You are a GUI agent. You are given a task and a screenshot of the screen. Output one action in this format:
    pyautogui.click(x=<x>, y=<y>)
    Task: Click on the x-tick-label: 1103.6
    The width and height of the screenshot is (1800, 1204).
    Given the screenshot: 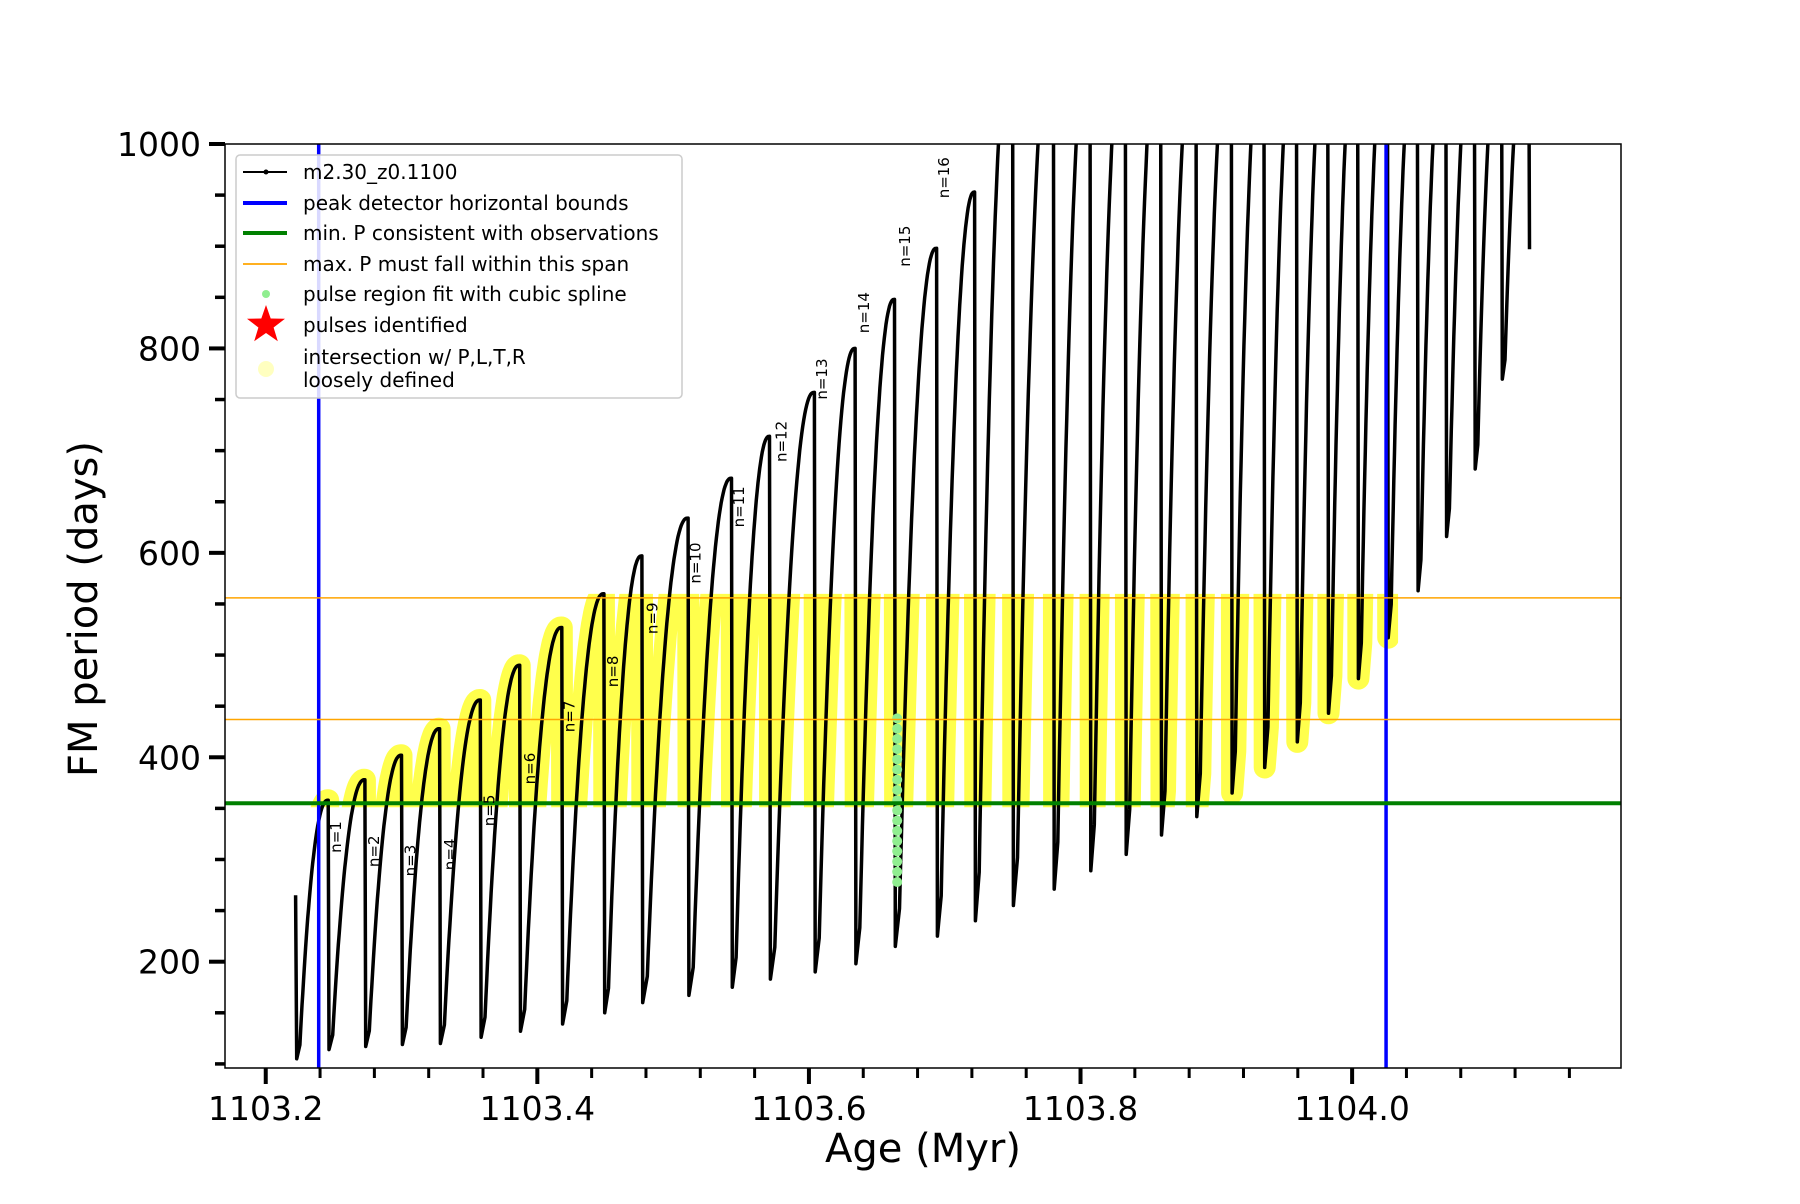 What is the action you would take?
    pyautogui.click(x=808, y=1108)
    